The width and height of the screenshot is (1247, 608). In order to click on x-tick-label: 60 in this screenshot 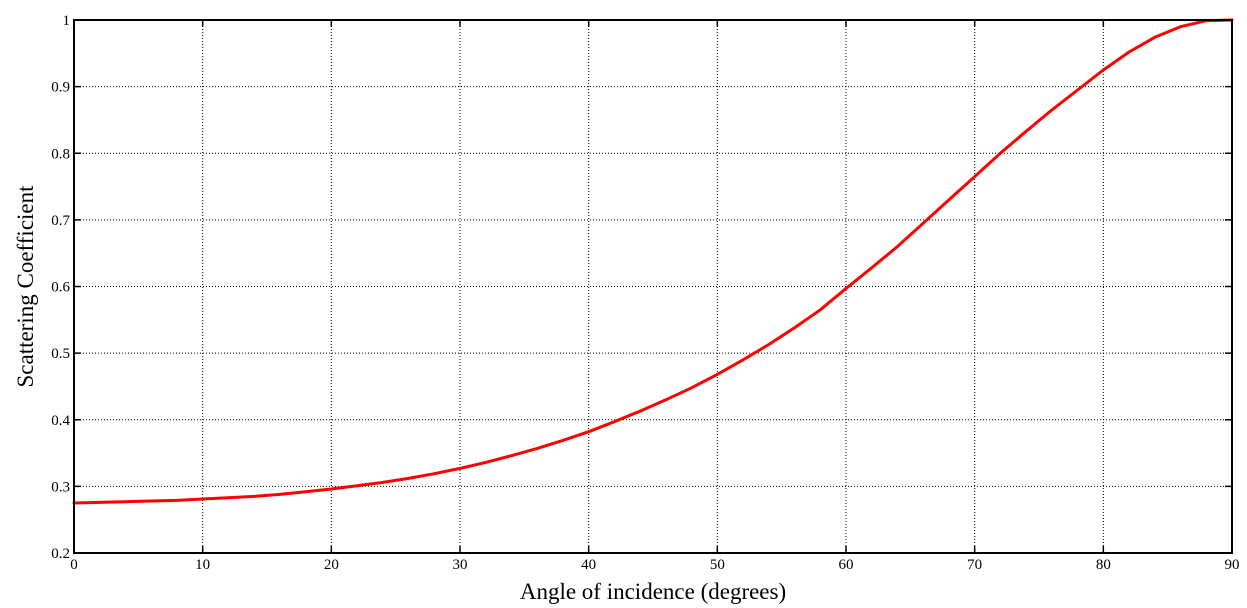, I will do `click(846, 565)`.